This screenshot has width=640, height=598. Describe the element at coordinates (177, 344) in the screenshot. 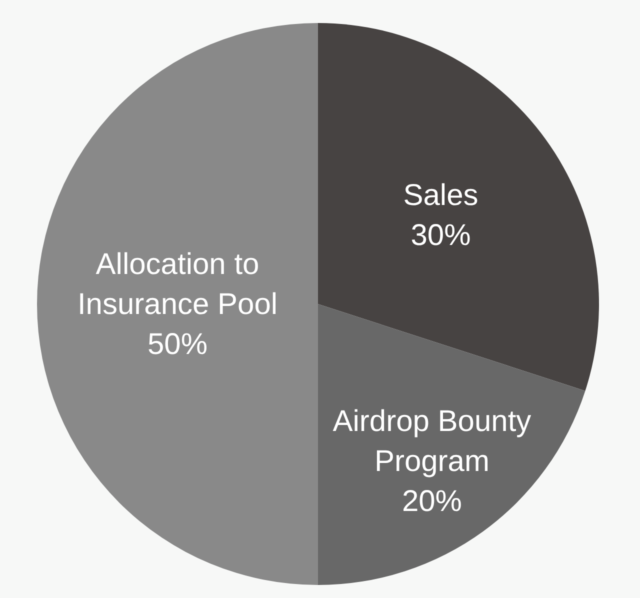

I see `data-label: 50%` at that location.